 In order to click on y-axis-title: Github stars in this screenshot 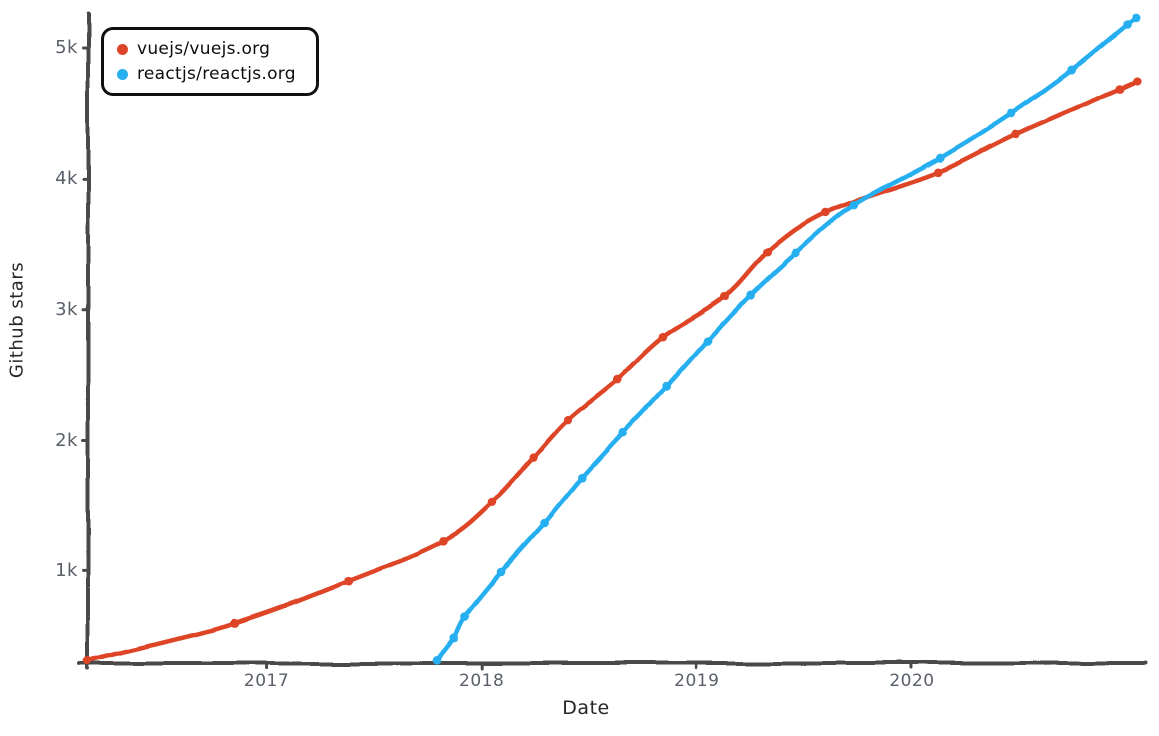, I will do `click(17, 320)`.